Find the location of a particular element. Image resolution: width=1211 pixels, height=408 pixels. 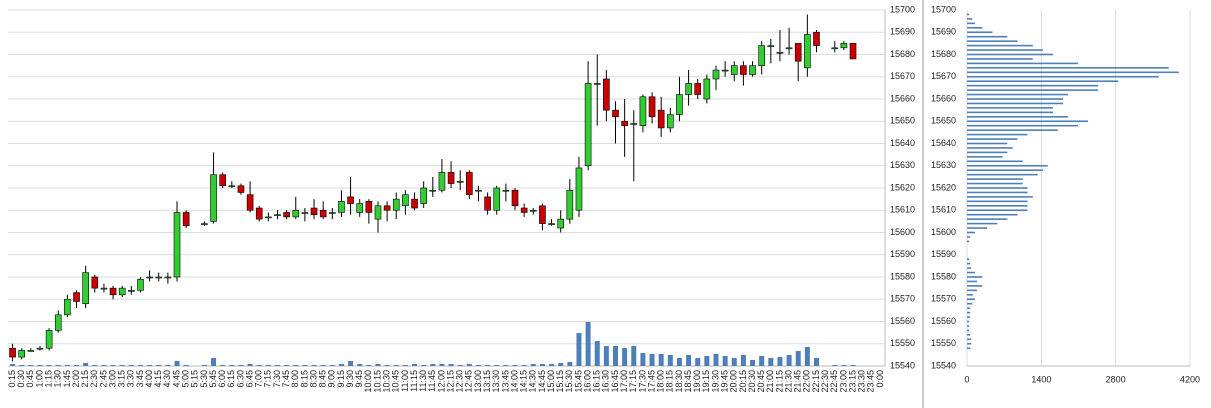

x-tick-label: 9:45 is located at coordinates (359, 379).